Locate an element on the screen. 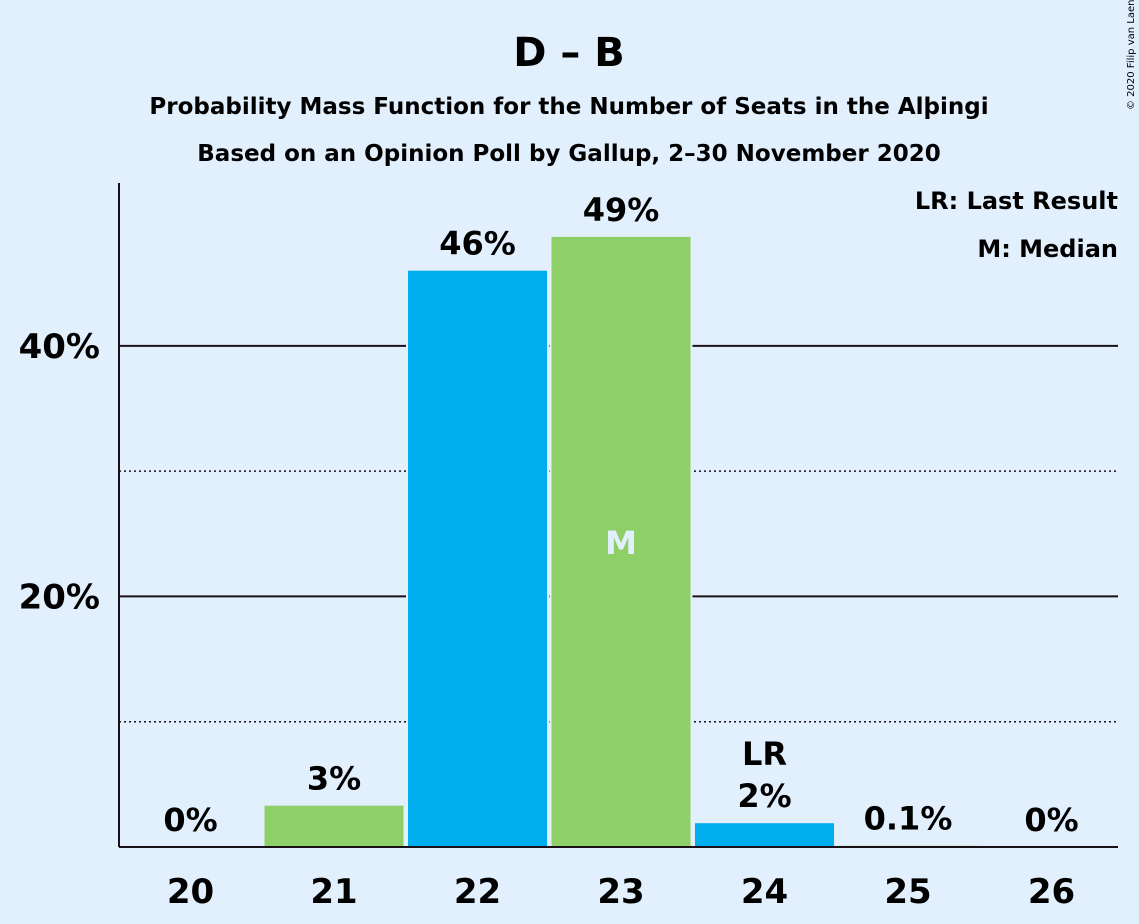 This screenshot has height=924, width=1139. median-marker: M is located at coordinates (621, 543).